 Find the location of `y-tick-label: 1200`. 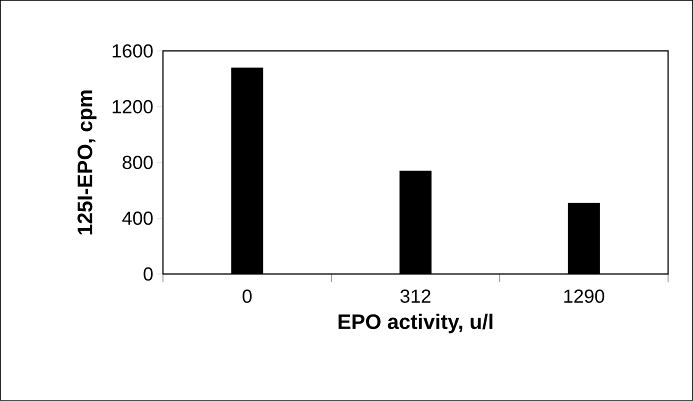

y-tick-label: 1200 is located at coordinates (132, 107).